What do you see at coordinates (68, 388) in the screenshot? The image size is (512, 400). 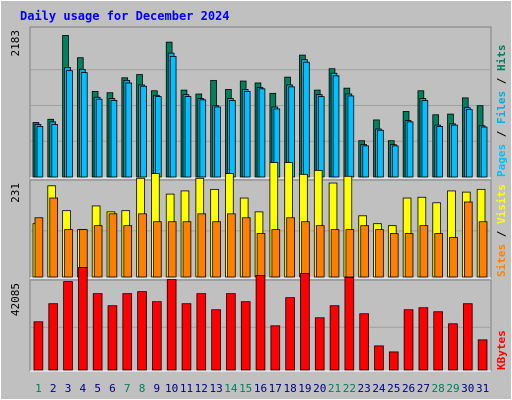 I see `x-tick-label-day-3: 3` at bounding box center [68, 388].